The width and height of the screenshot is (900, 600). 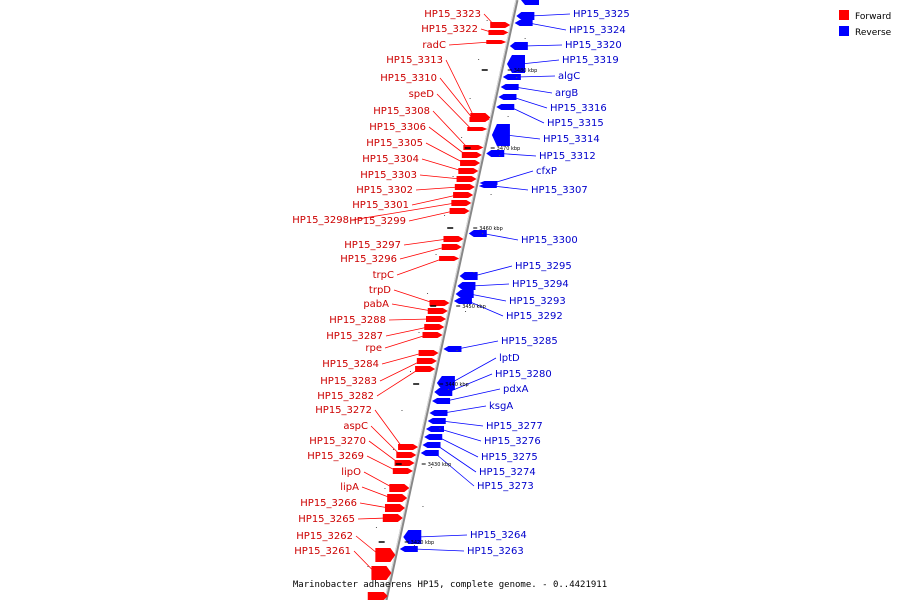 What do you see at coordinates (865, 24) in the screenshot?
I see `legend: Forward Reverse` at bounding box center [865, 24].